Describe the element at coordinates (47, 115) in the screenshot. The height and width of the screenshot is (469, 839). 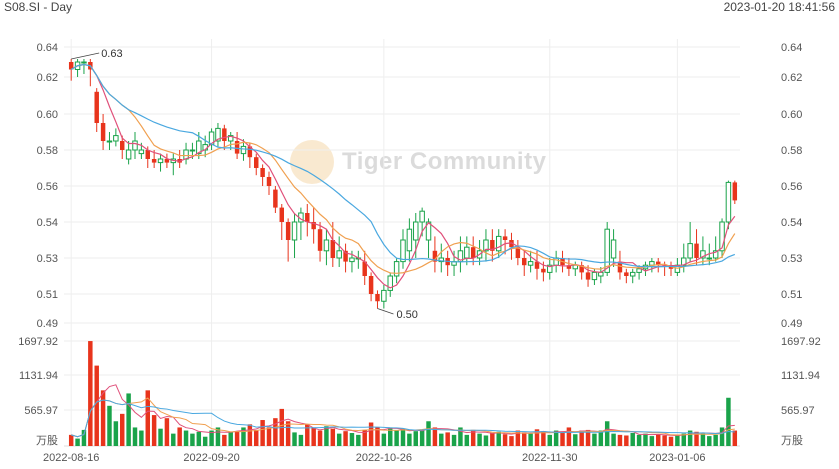
I see `price-tick-label-left: 0.60` at that location.